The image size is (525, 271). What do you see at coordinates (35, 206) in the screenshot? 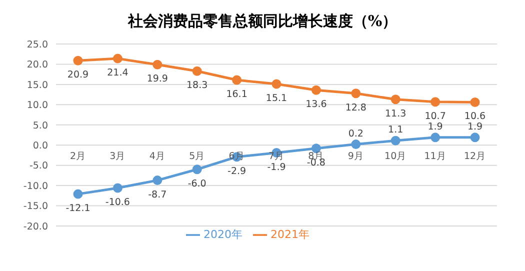
I see `y-tick-label: -15.0` at bounding box center [35, 206].